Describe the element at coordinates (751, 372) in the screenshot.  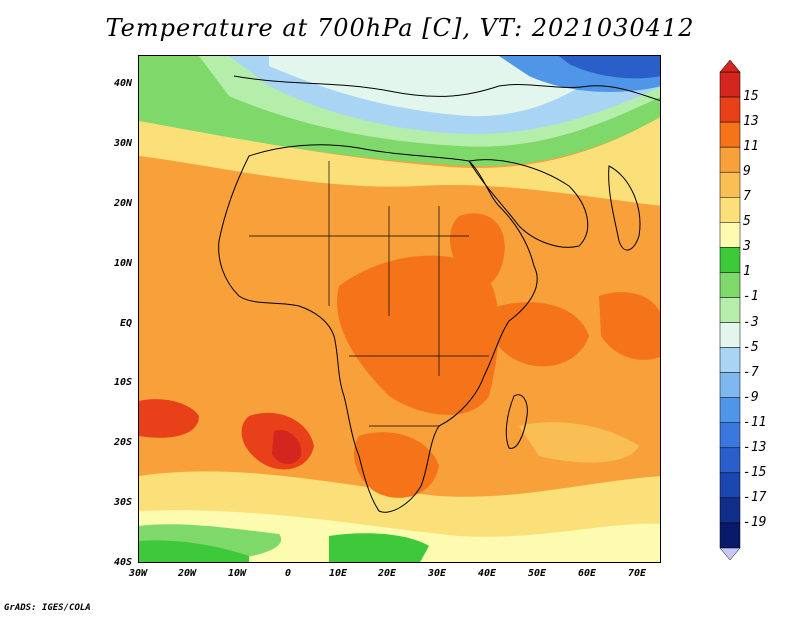
I see `colorbar-tick-label: -7` at that location.